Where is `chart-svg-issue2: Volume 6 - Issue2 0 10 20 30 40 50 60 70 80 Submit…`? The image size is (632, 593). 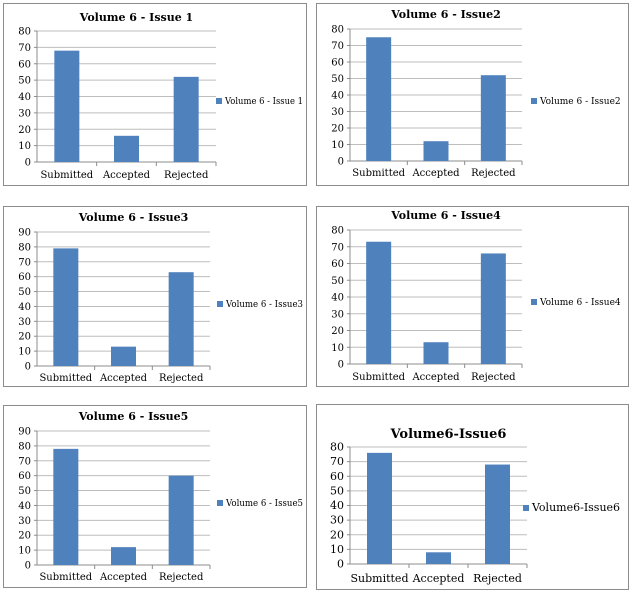 chart-svg-issue2: Volume 6 - Issue2 0 10 20 30 40 50 60 70 80 Submit… is located at coordinates (476, 93).